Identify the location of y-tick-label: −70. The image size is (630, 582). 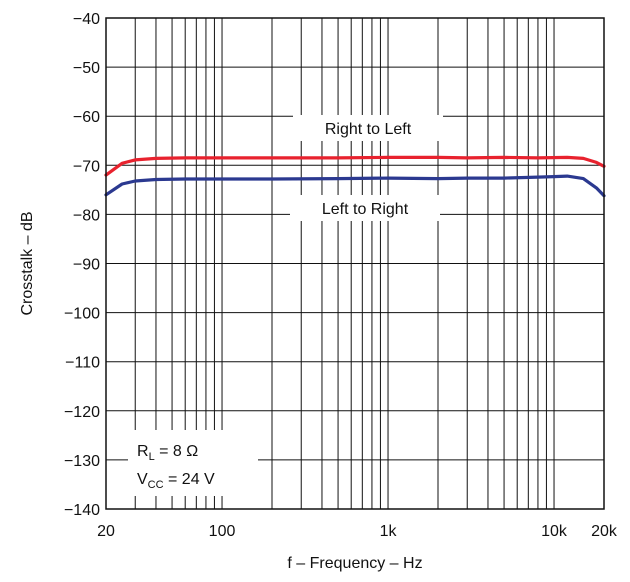
(86, 166).